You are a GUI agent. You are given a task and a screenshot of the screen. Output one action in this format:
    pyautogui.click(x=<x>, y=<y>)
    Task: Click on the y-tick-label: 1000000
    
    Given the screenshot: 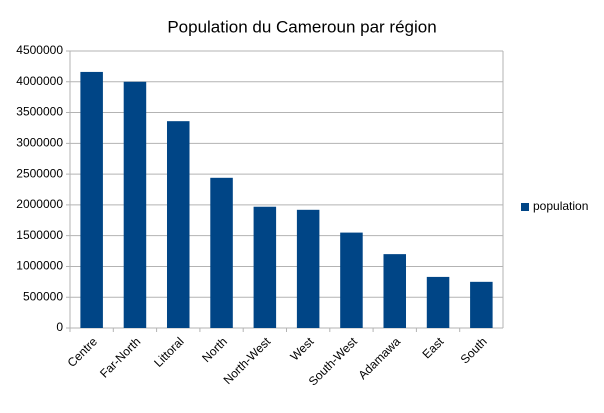 What is the action you would take?
    pyautogui.click(x=39, y=266)
    